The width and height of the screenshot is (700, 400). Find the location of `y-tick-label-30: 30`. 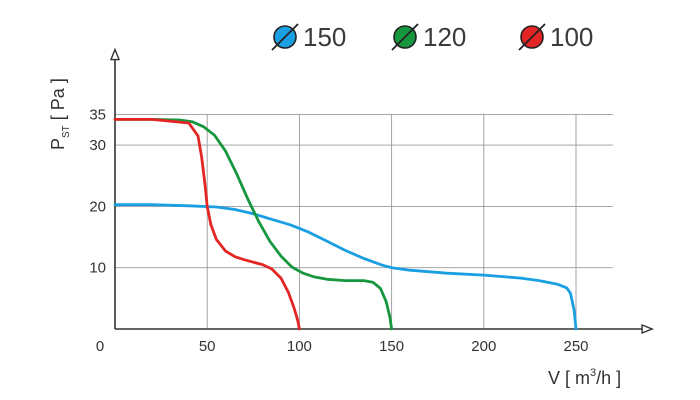

y-tick-label-30: 30 is located at coordinates (97, 145).